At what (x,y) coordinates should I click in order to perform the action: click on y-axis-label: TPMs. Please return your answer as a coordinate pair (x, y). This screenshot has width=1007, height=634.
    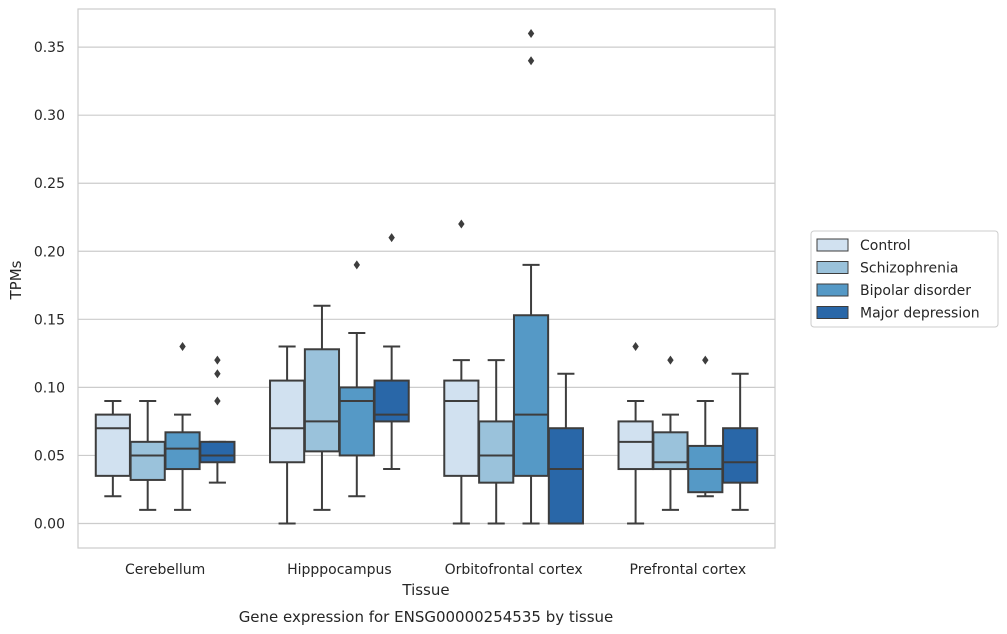
    Looking at the image, I should click on (16, 280).